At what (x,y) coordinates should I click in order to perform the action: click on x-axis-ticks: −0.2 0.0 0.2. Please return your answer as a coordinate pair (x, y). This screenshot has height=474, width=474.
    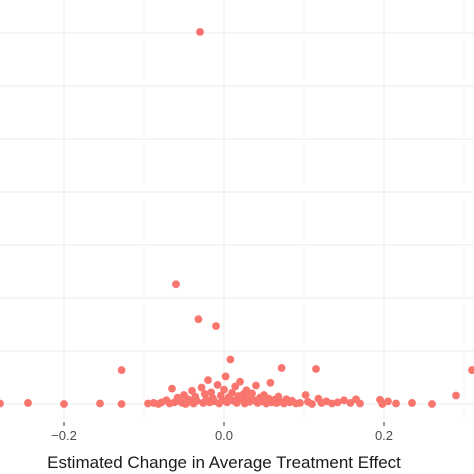
    Looking at the image, I should click on (222, 432).